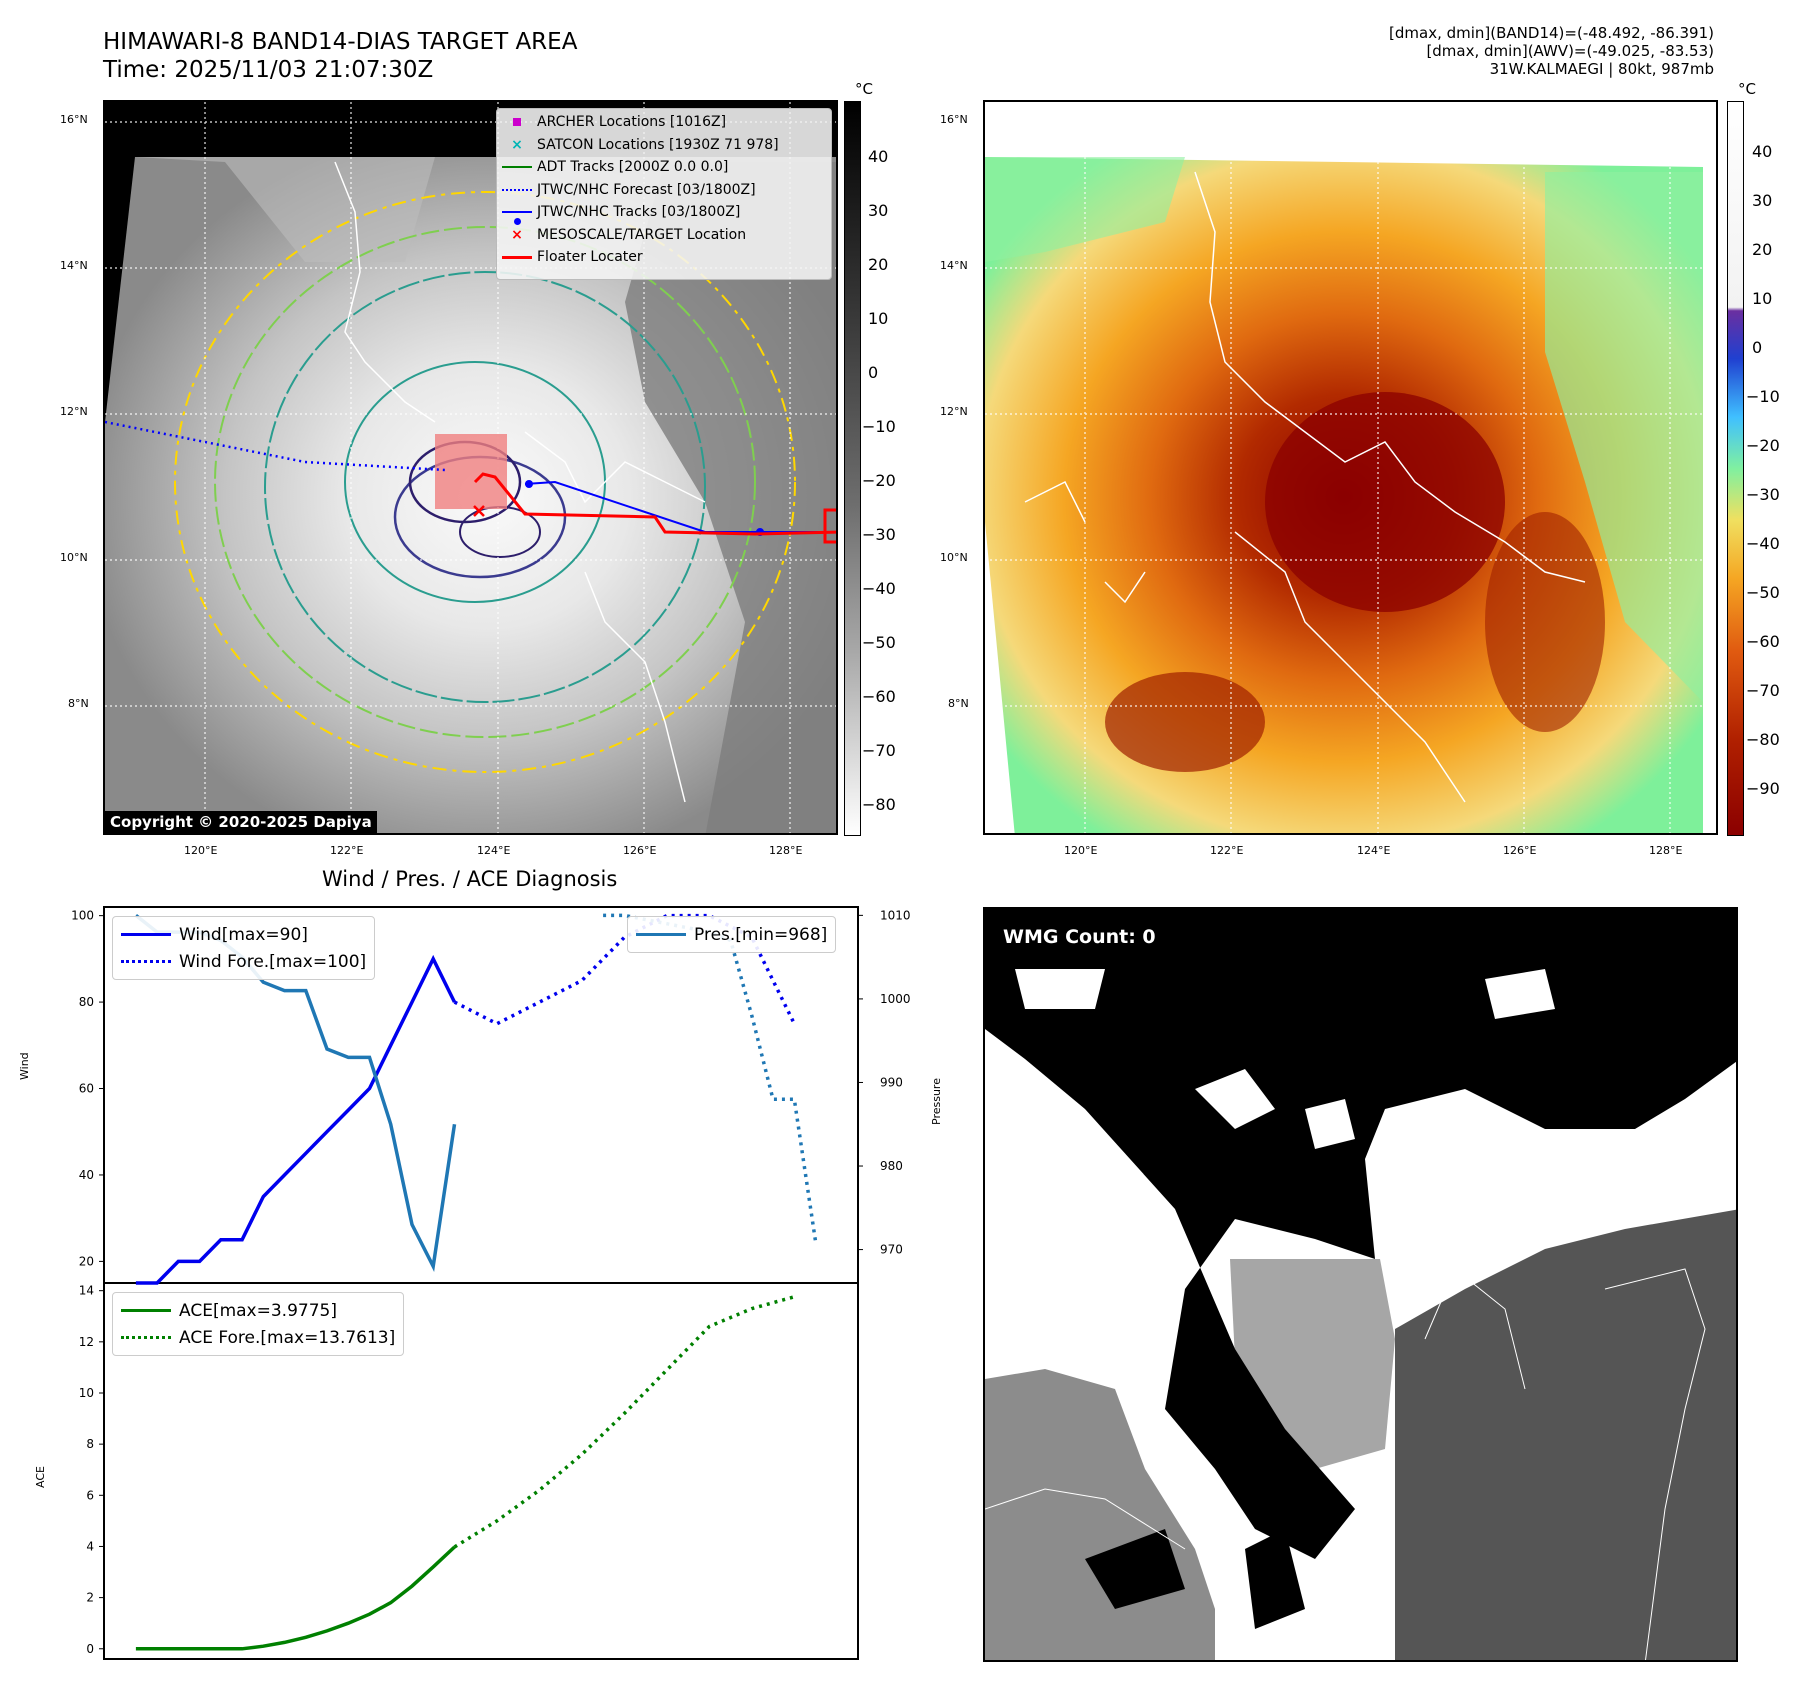 The width and height of the screenshot is (1797, 1690). What do you see at coordinates (1763, 494) in the screenshot?
I see `colorbar-color-tick: −30` at bounding box center [1763, 494].